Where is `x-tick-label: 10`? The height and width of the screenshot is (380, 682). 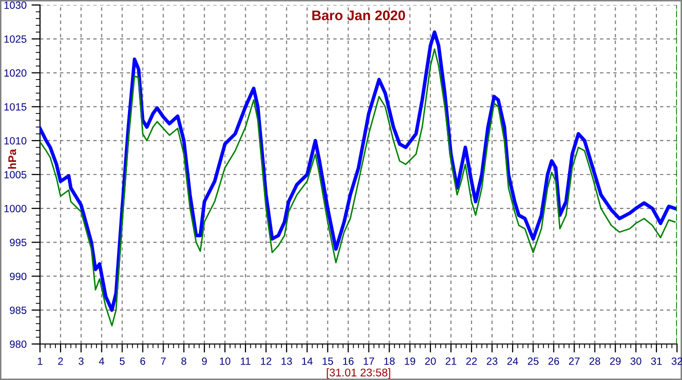 x-tick-label: 10 is located at coordinates (225, 361).